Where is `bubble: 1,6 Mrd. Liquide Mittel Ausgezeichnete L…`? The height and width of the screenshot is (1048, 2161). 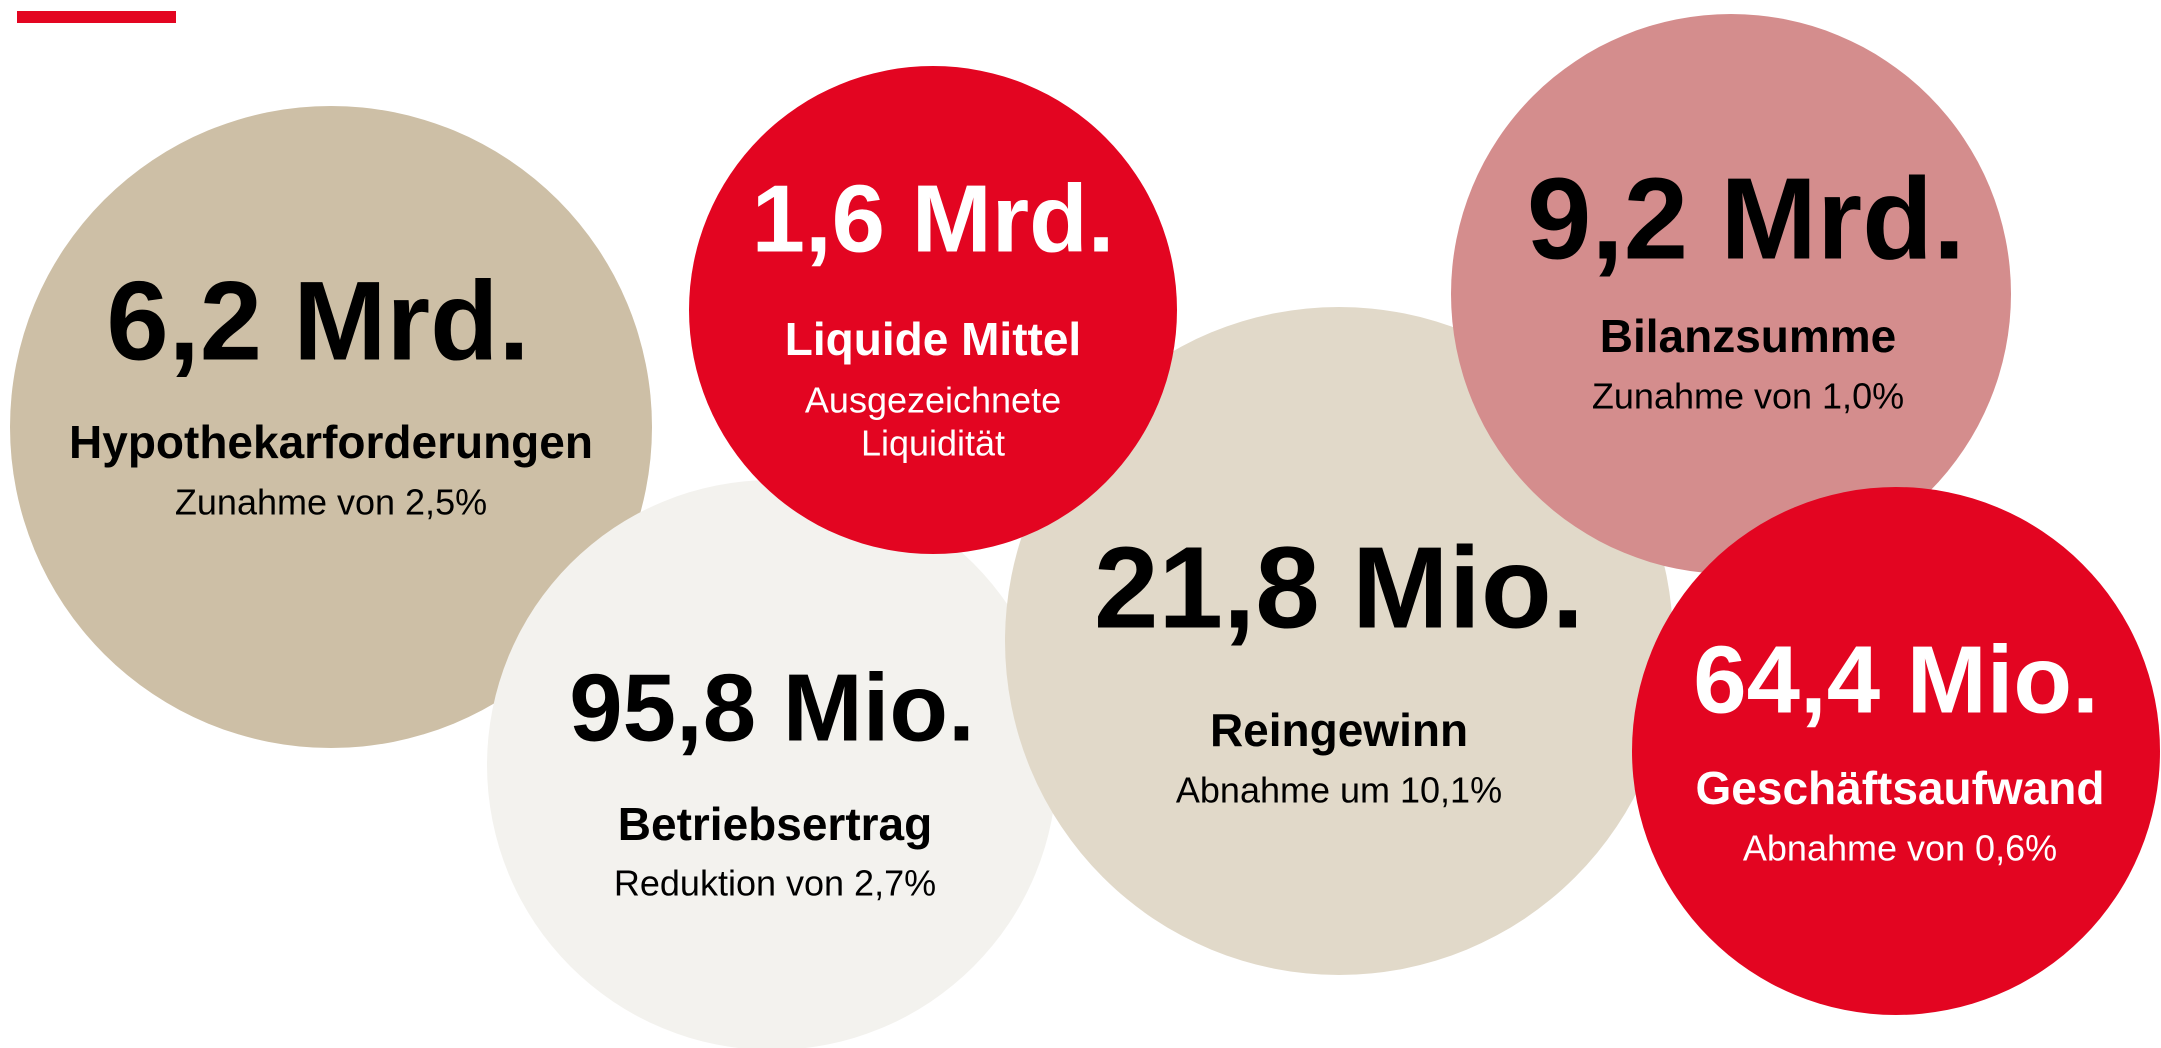 bubble: 1,6 Mrd. Liquide Mittel Ausgezeichnete L… is located at coordinates (933, 310).